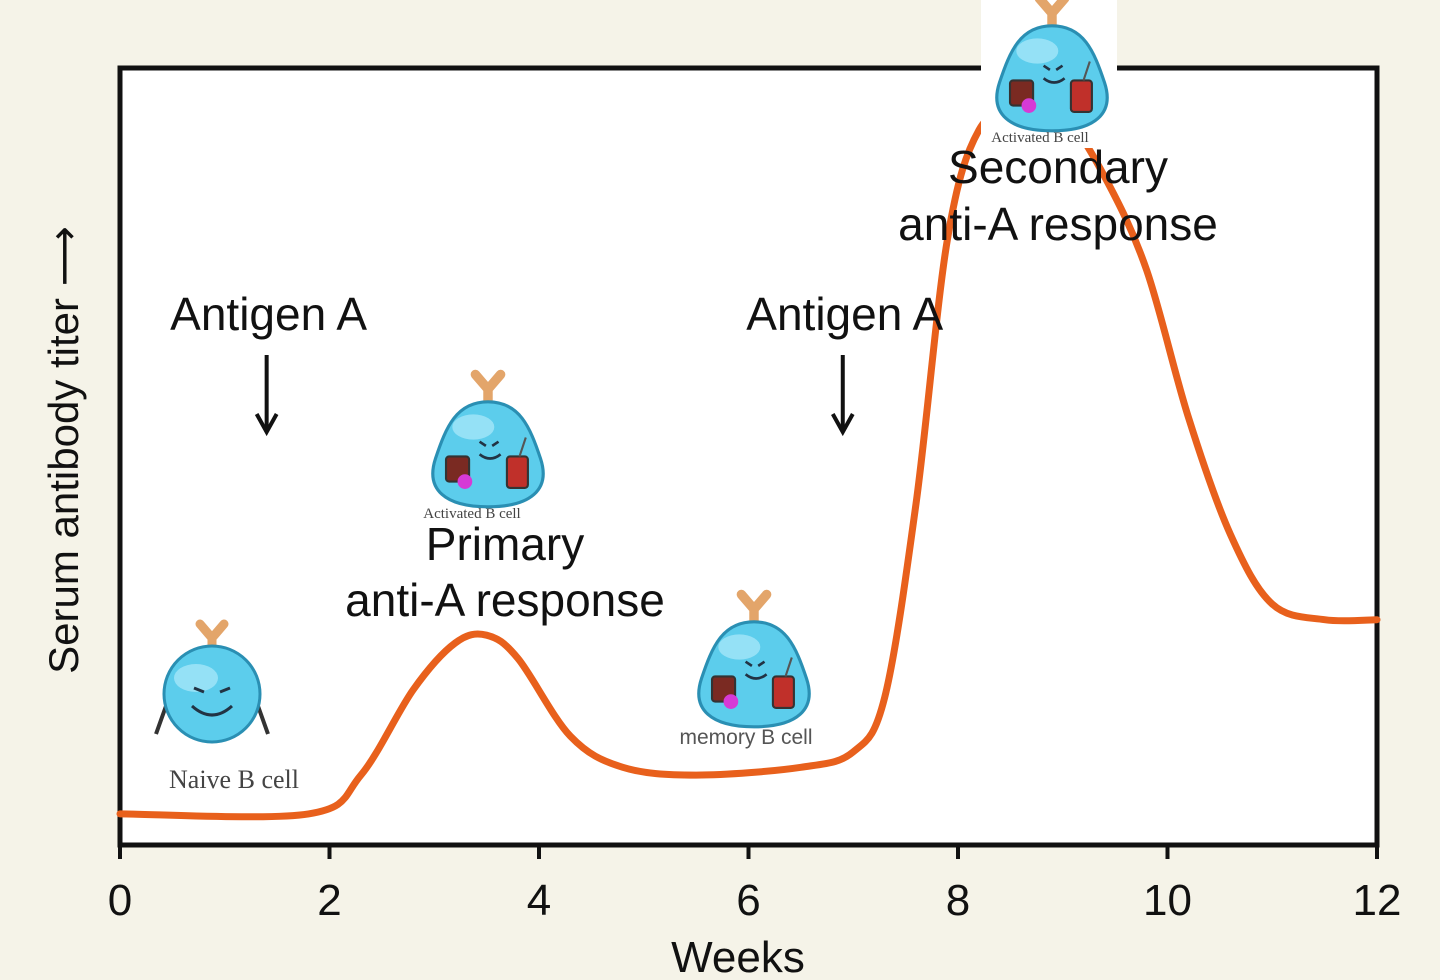 The image size is (1440, 980). What do you see at coordinates (756, 676) in the screenshot?
I see `memory-cell-icon-smile` at bounding box center [756, 676].